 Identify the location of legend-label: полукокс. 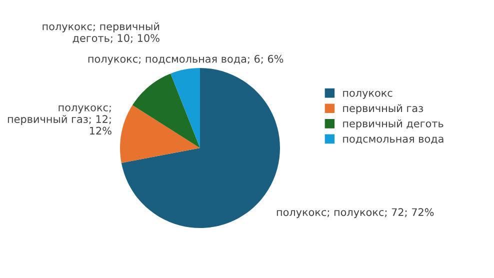
(367, 94).